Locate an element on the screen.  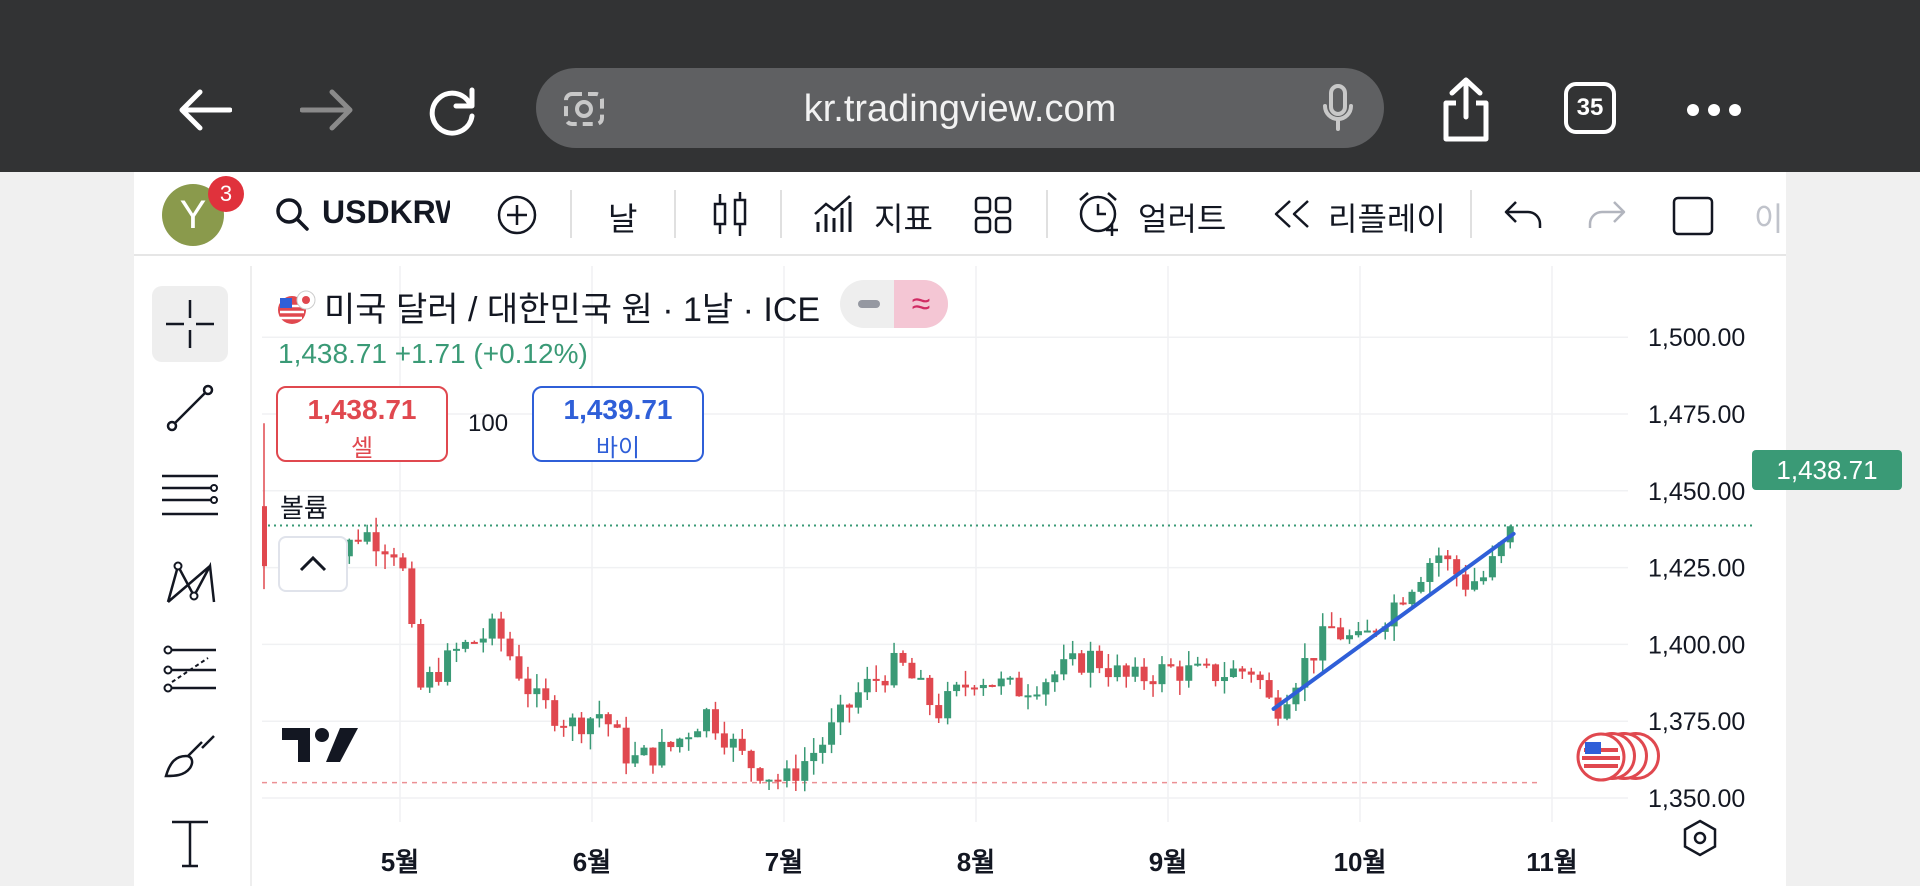
crosshair-icon is located at coordinates (190, 324).